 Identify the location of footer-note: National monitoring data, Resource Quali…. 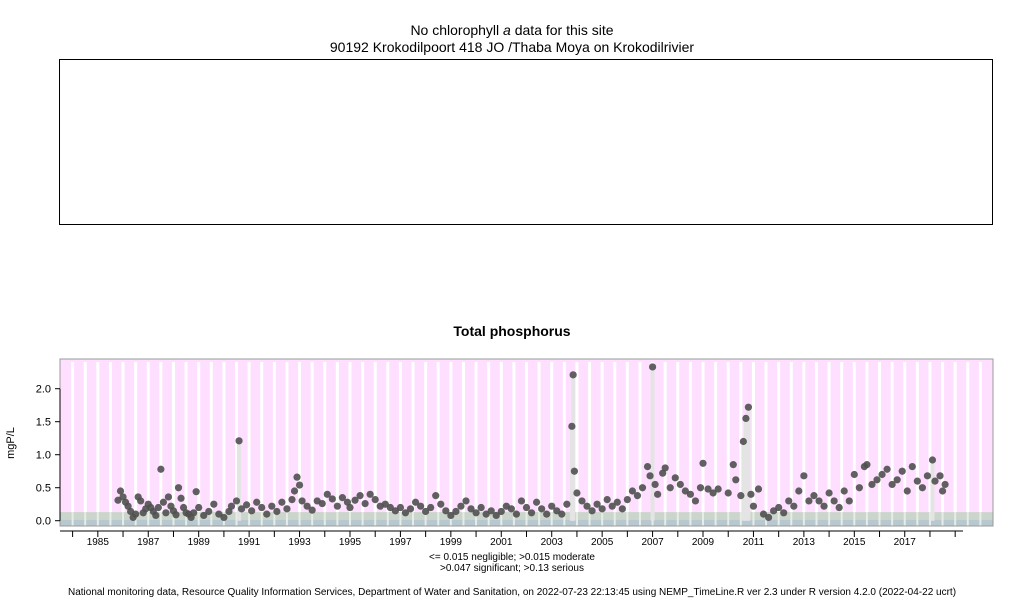
(512, 592).